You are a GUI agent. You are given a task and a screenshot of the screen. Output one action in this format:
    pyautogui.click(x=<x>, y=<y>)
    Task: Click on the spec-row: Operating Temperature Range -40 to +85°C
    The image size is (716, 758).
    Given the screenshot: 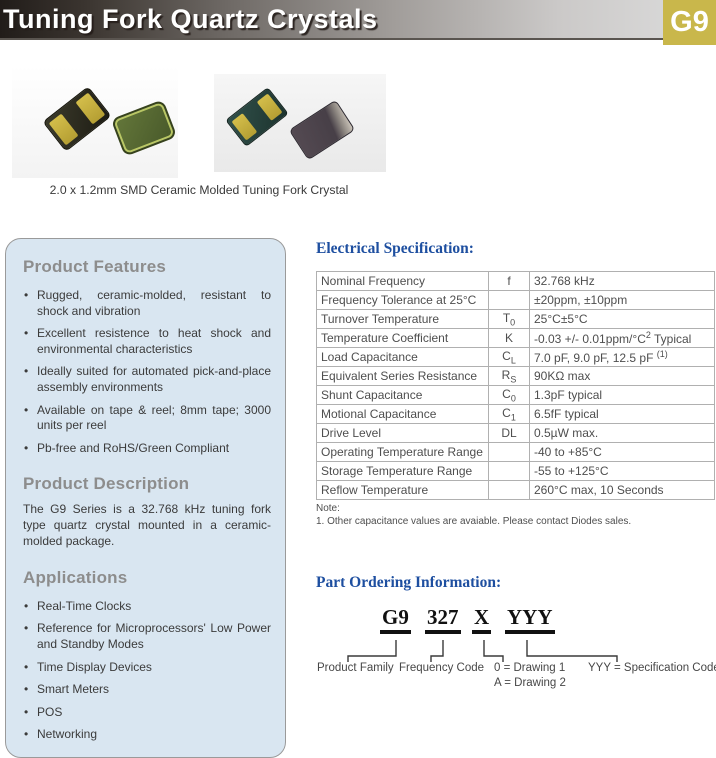 What is the action you would take?
    pyautogui.click(x=515, y=452)
    